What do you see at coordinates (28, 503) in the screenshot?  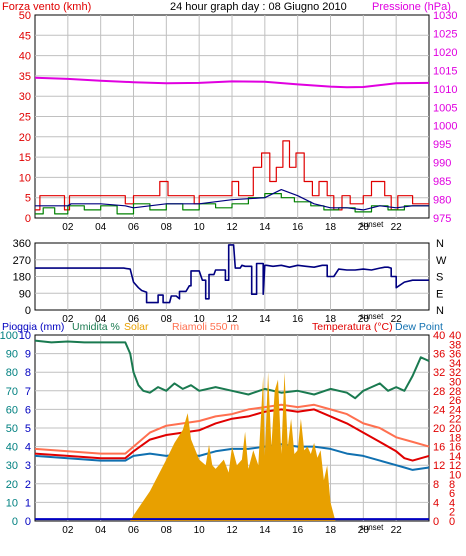 I see `y-rain-tick-label: 1` at bounding box center [28, 503].